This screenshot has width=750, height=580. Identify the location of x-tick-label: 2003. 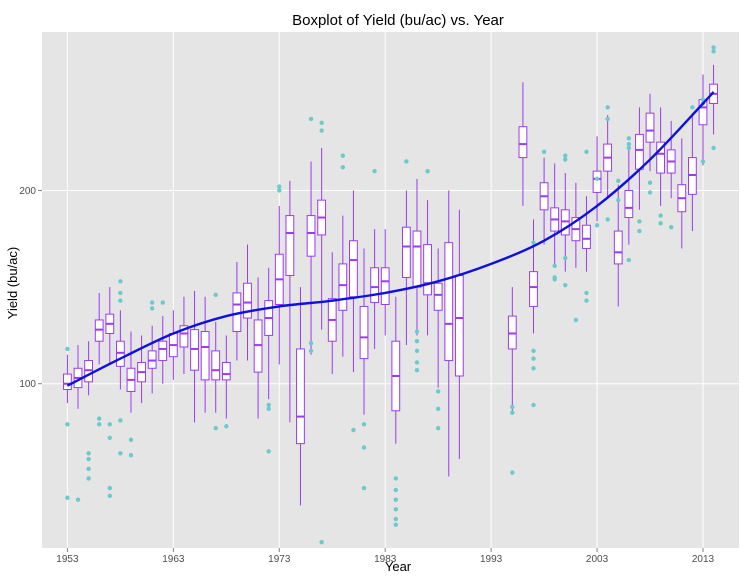
(597, 559).